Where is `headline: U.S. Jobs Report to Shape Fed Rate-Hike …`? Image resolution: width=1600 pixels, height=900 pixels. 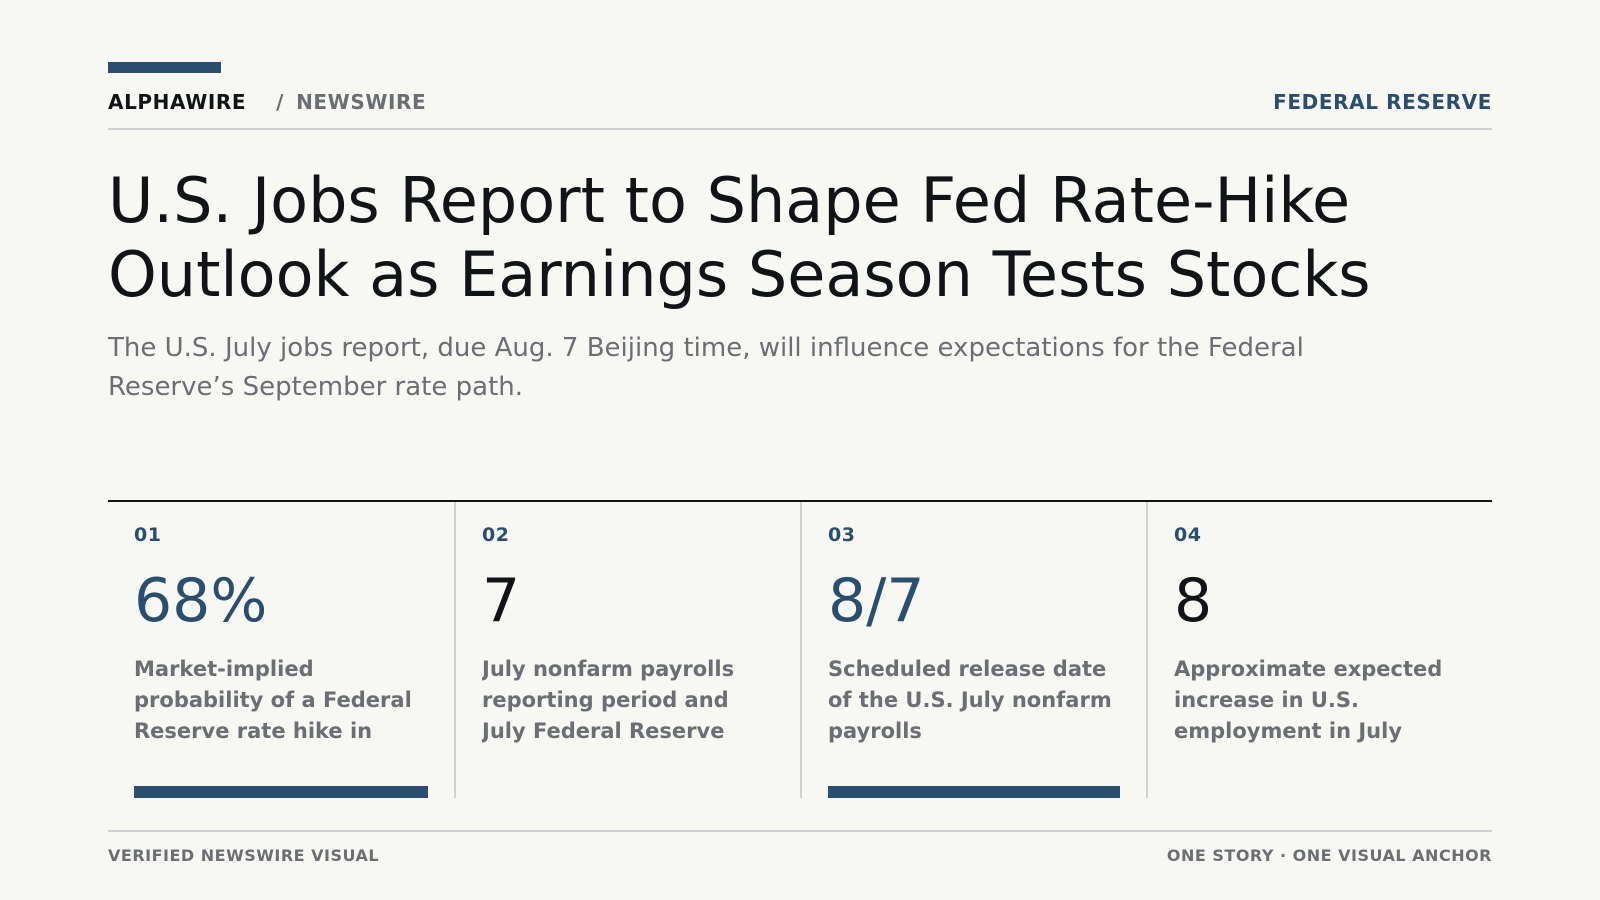 headline: U.S. Jobs Report to Shape Fed Rate-Hike … is located at coordinates (739, 237).